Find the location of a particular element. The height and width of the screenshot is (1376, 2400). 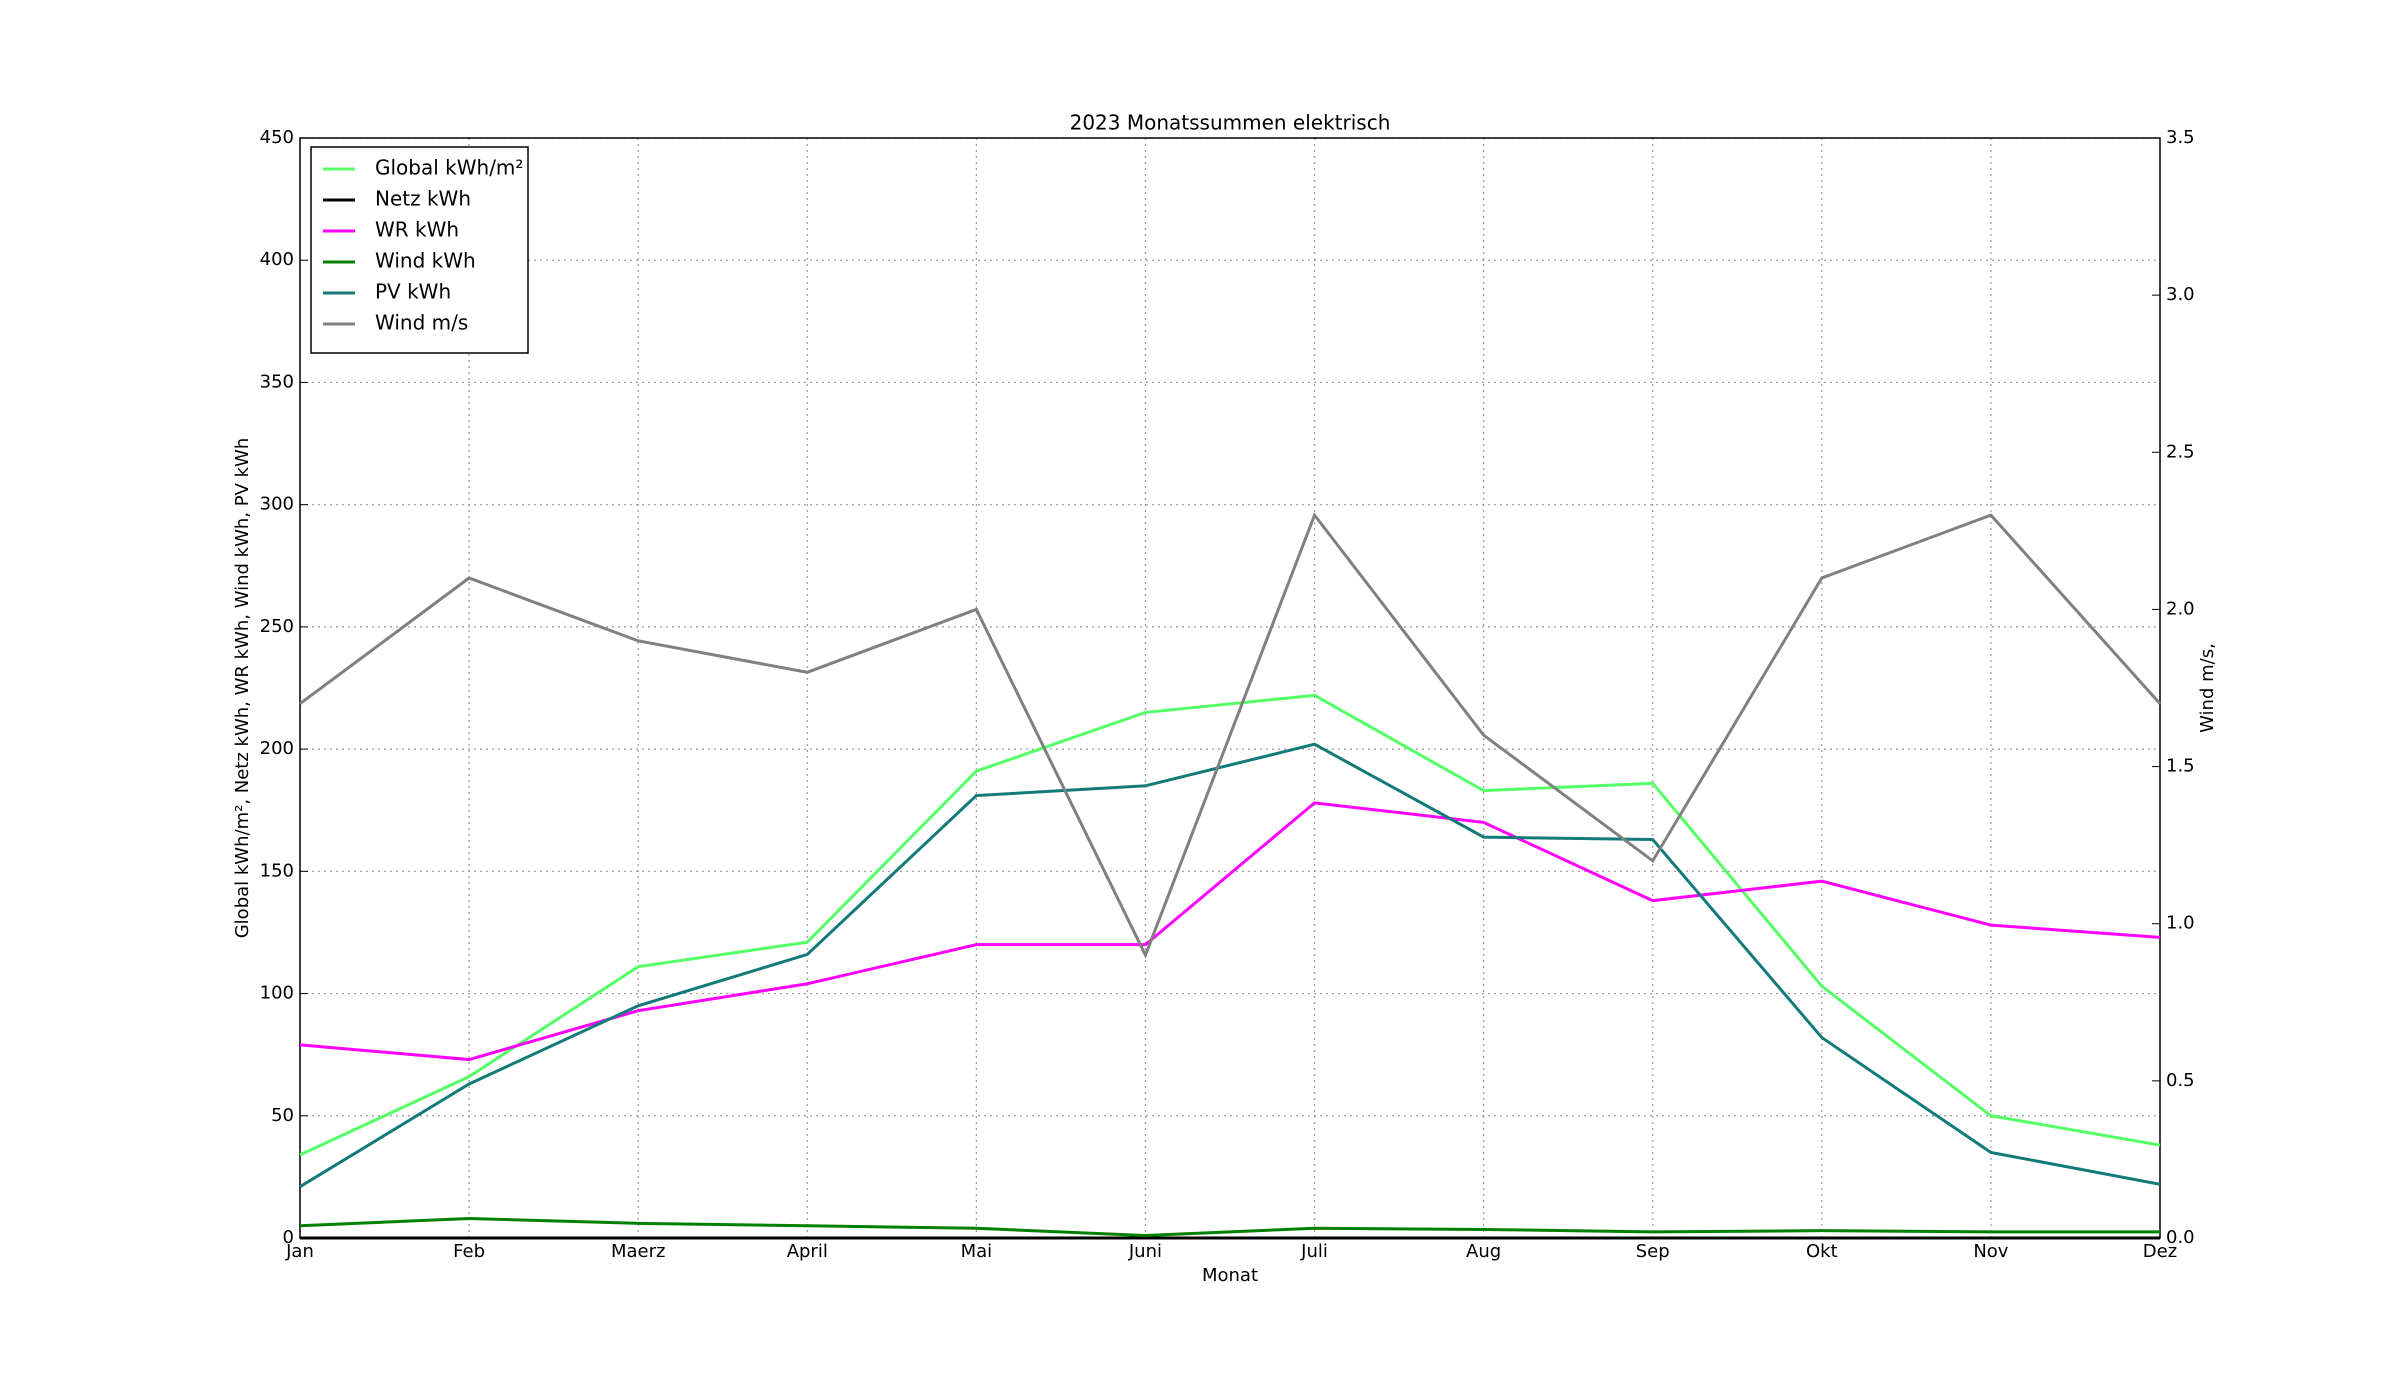

x-tick-label: Juni is located at coordinates (1145, 1251).